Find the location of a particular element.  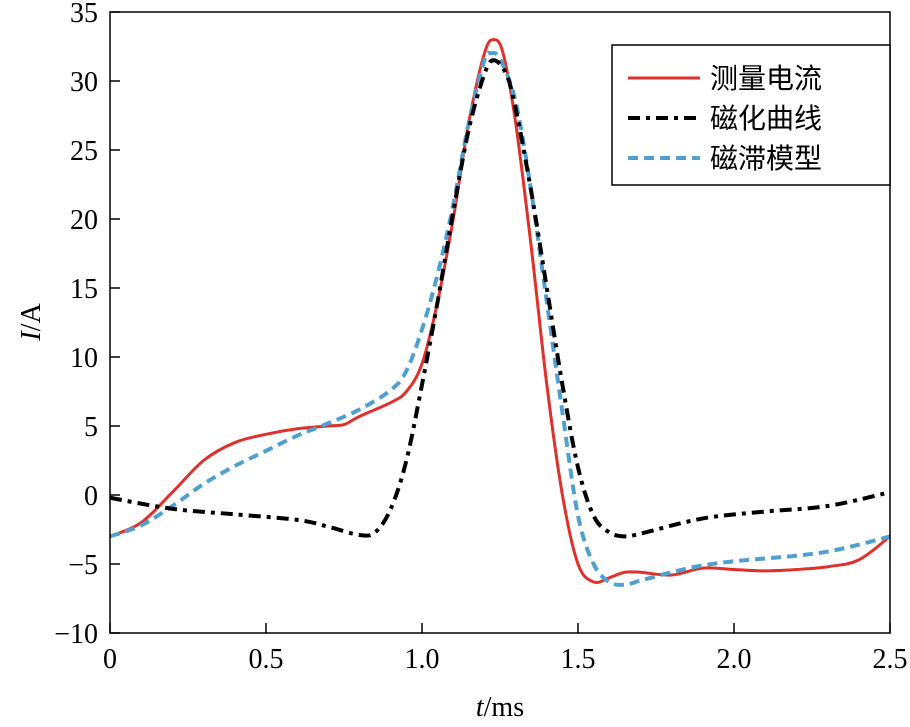

legend: 测量电流 磁化曲线 磁滞模型 is located at coordinates (751, 115).